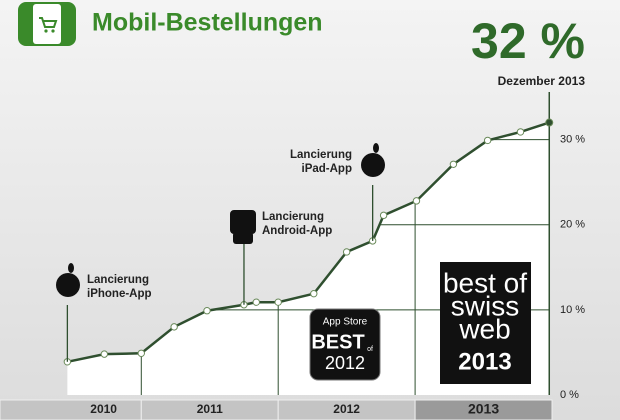 This screenshot has width=620, height=420. What do you see at coordinates (485, 305) in the screenshot?
I see `badge-text: swiss` at bounding box center [485, 305].